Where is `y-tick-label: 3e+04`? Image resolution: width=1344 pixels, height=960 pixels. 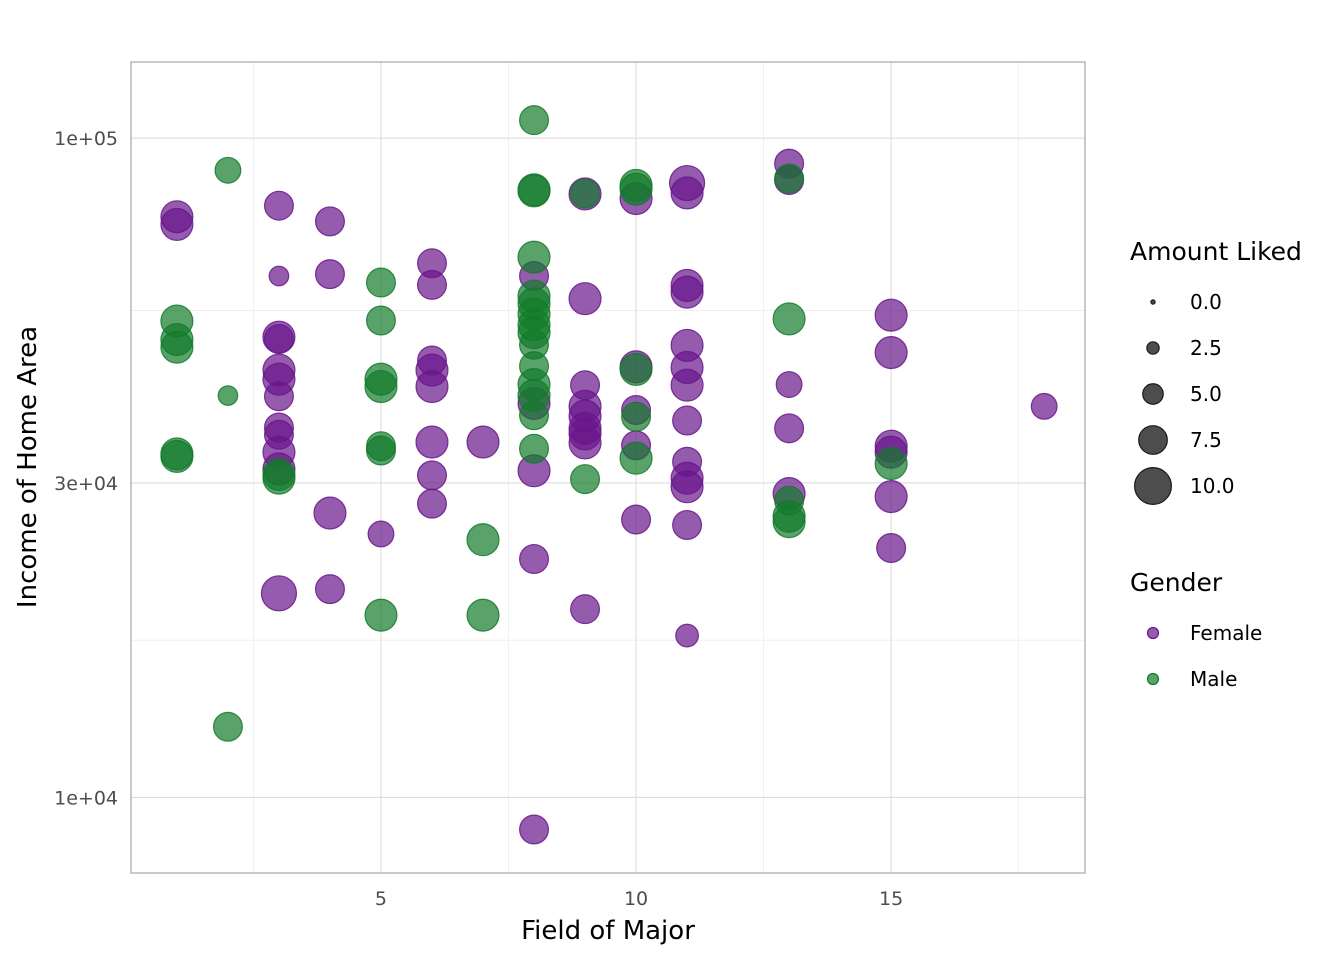
y-tick-label: 3e+04 is located at coordinates (86, 484).